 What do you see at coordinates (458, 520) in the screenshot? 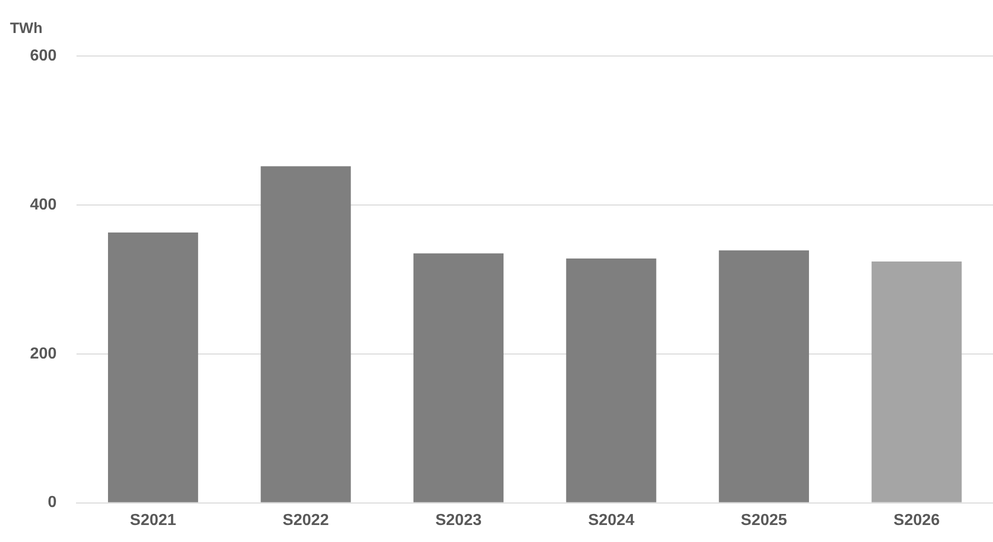
I see `x-tick-label: S2023` at bounding box center [458, 520].